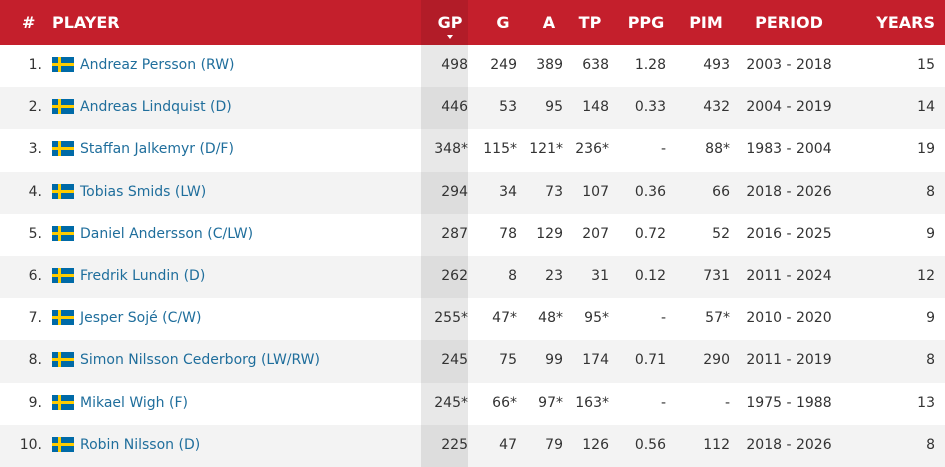 The image size is (945, 467). What do you see at coordinates (200, 360) in the screenshot?
I see `player-link: Simon Nilsson Cederborg (LW/RW)` at bounding box center [200, 360].